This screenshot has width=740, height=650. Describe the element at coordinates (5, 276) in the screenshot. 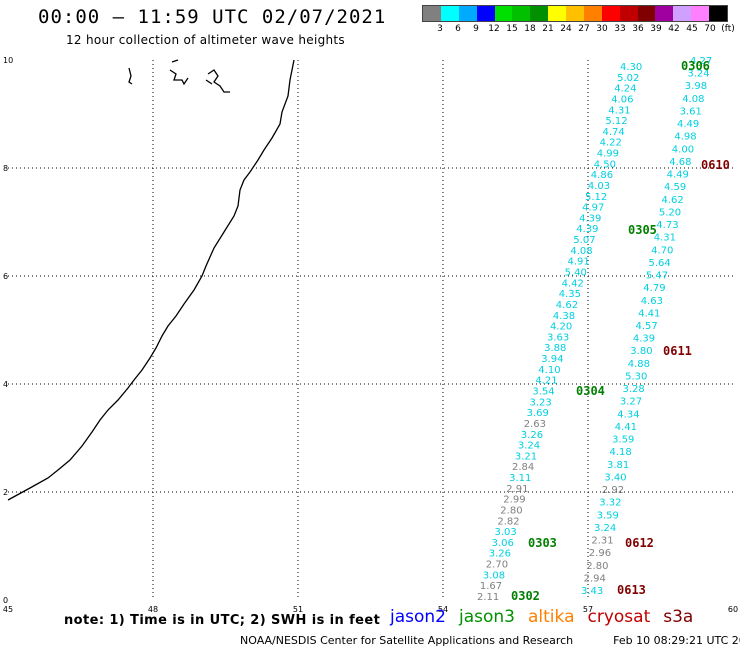

I see `y-tick-label: 6` at that location.